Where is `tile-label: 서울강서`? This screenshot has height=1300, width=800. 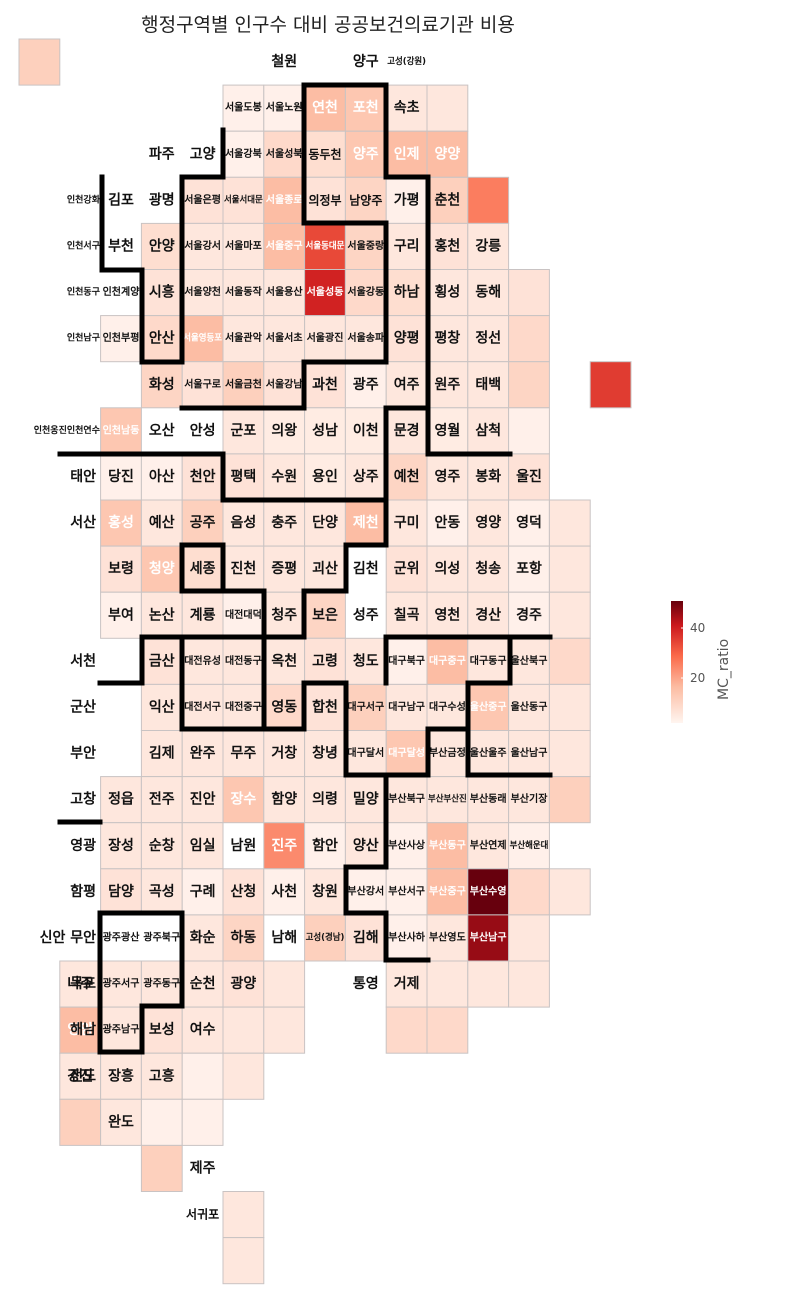 tile-label: 서울강서 is located at coordinates (202, 245).